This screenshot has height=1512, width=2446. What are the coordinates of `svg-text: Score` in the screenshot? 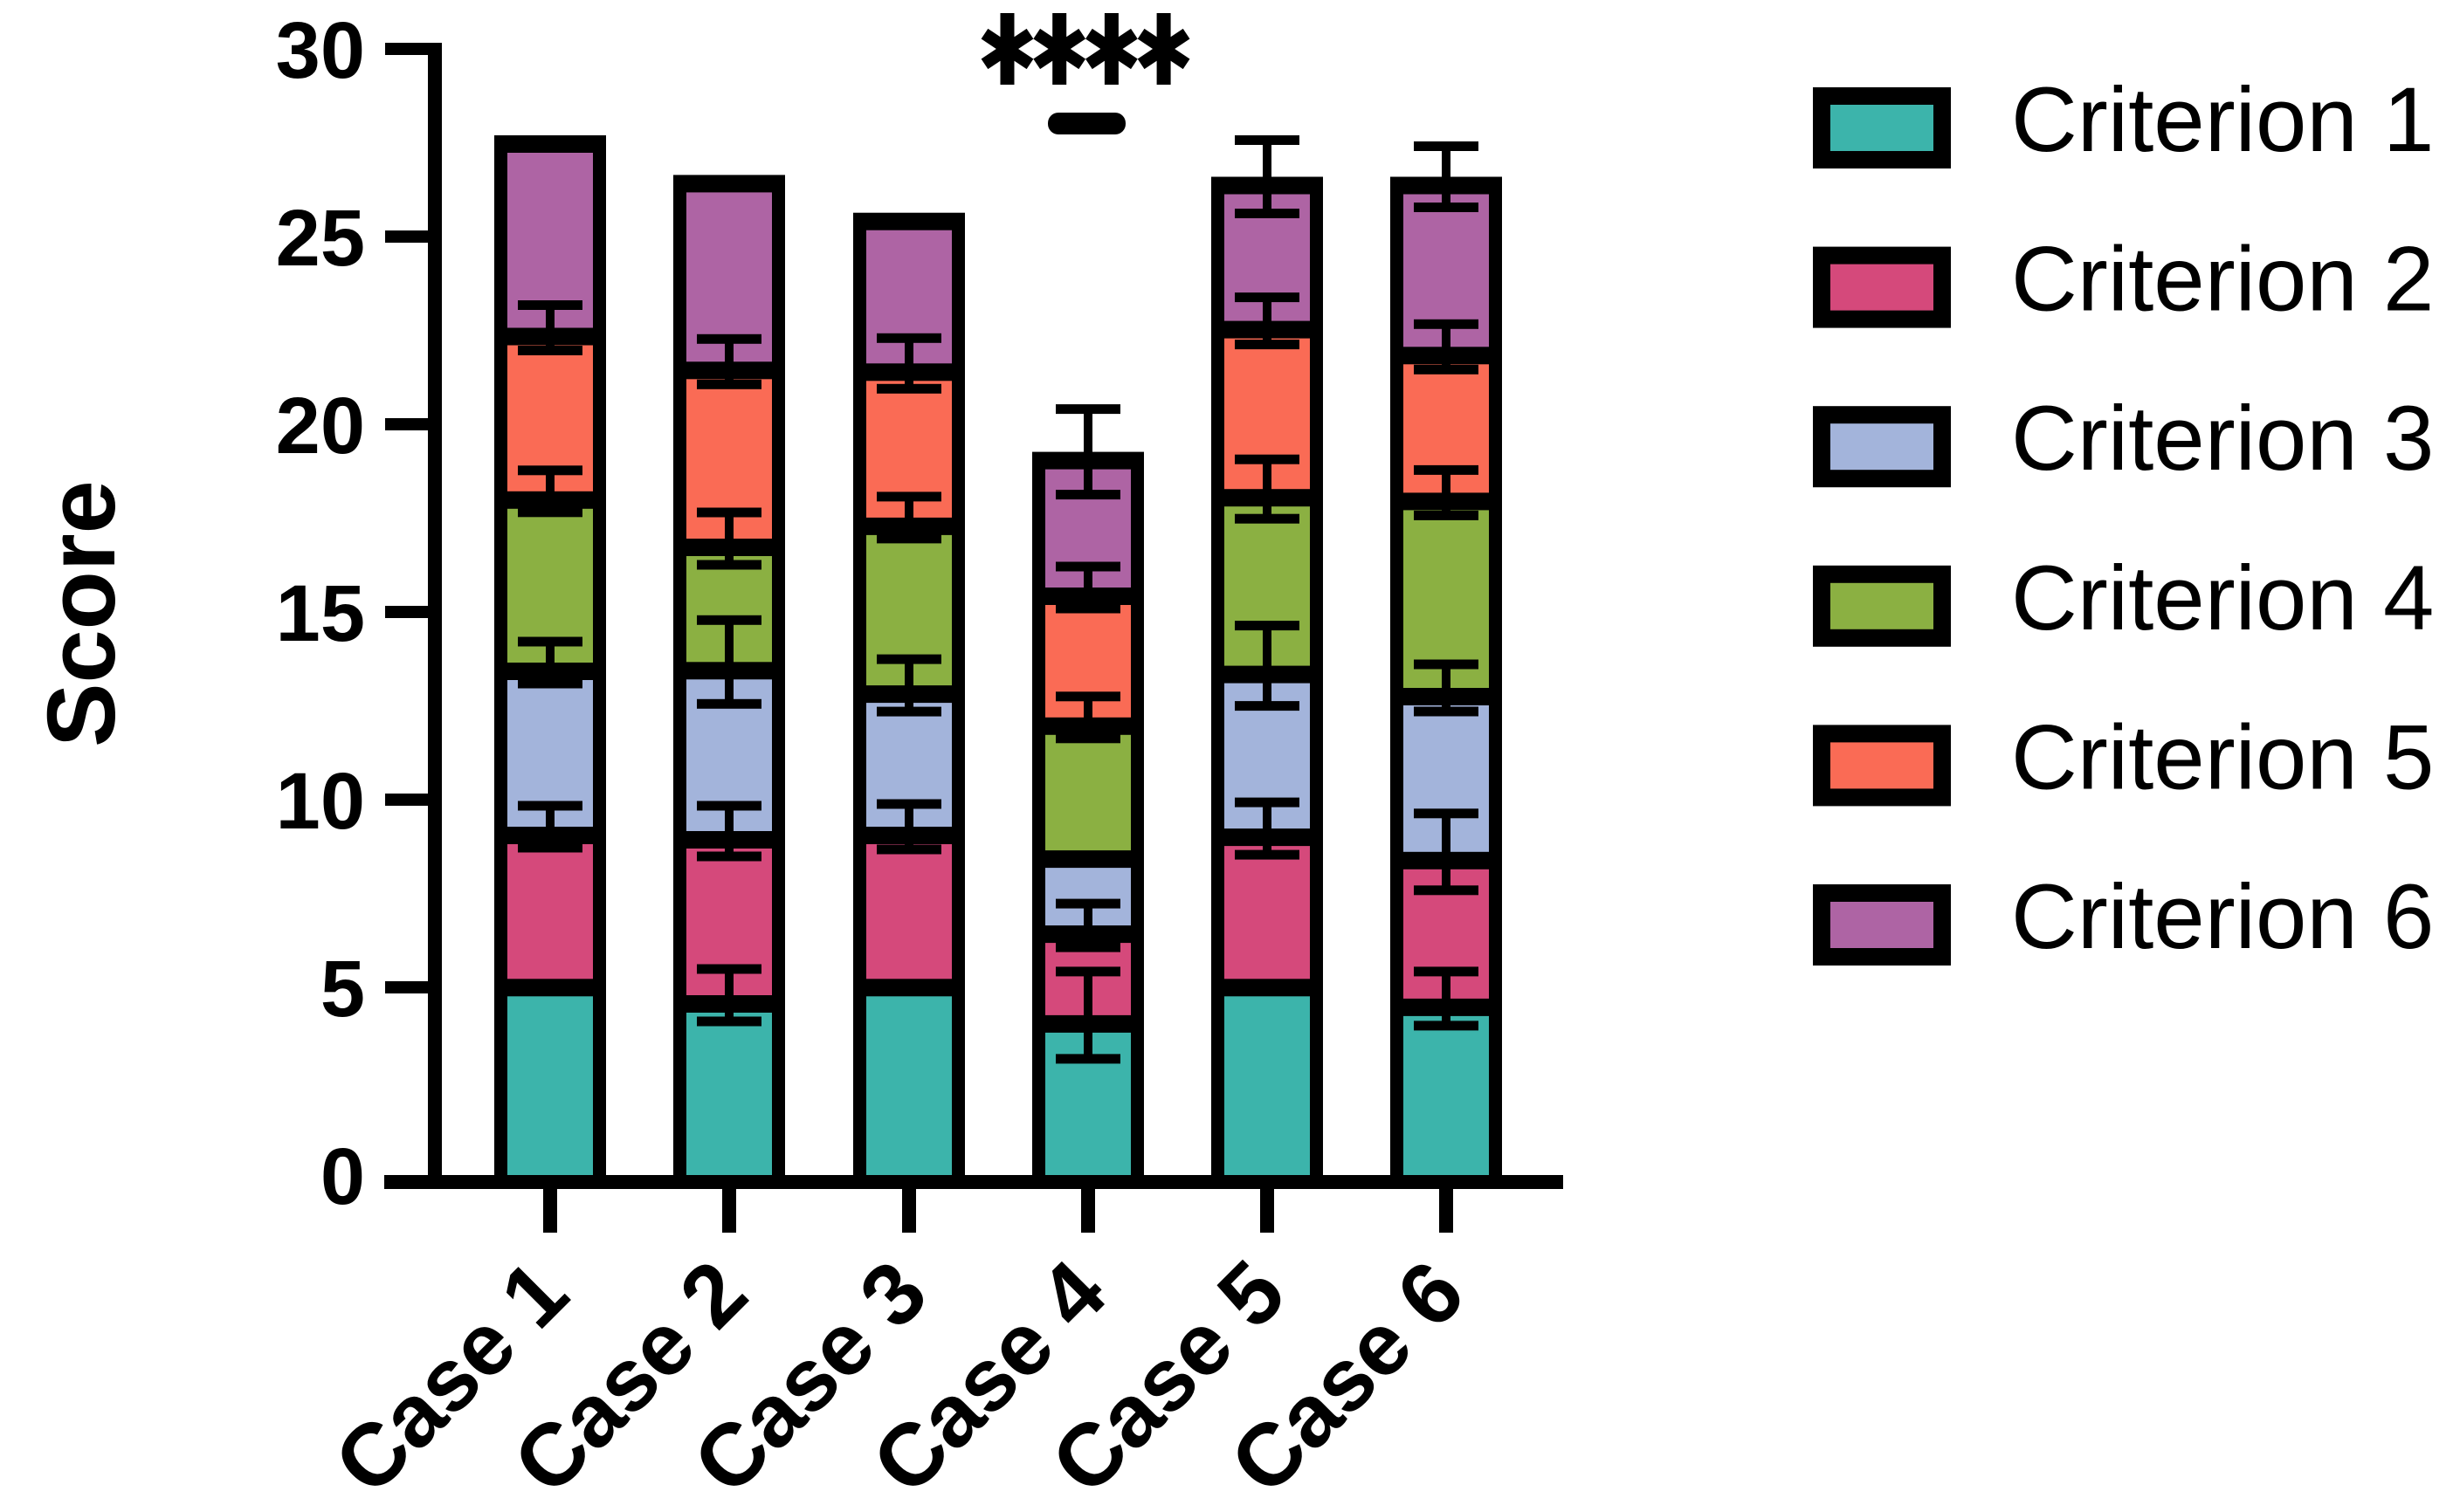 It's located at (81, 613).